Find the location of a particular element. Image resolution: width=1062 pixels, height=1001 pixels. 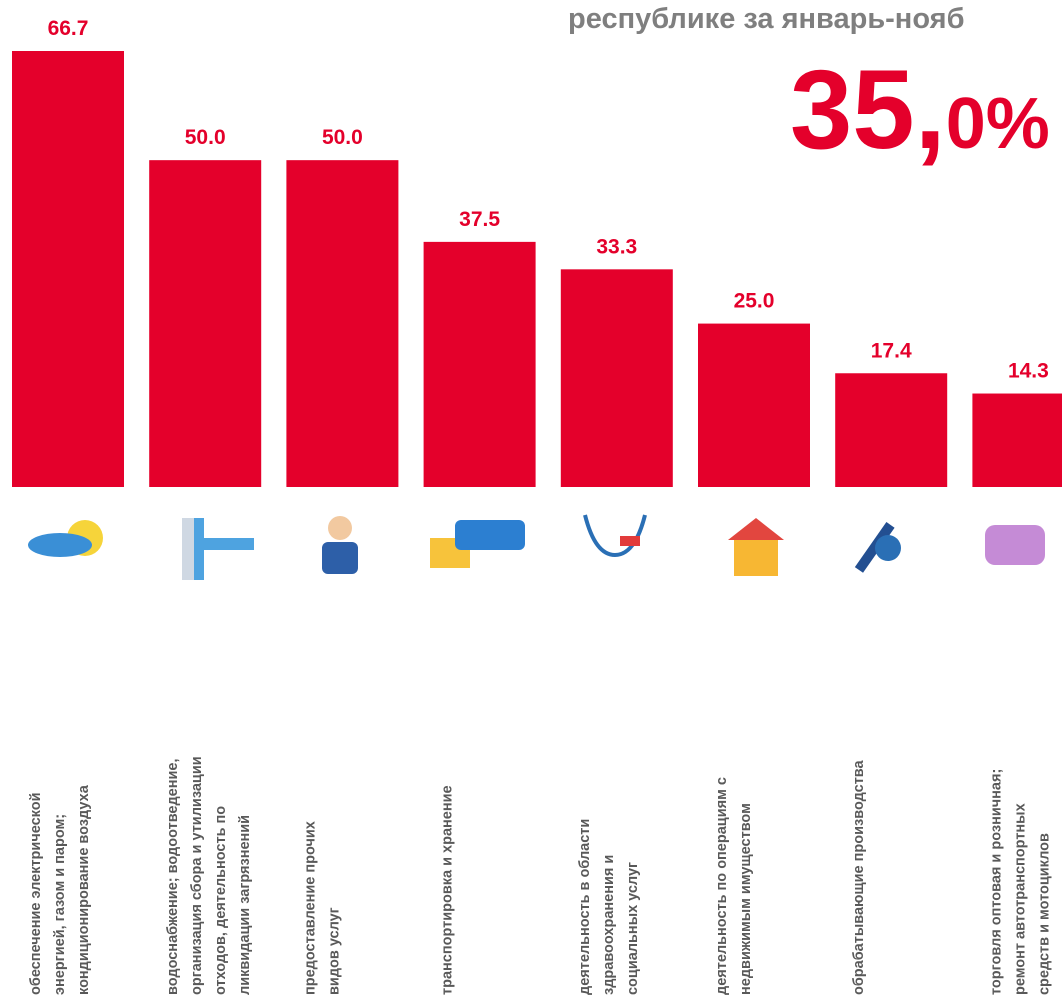

category-label: организация сбора и утилизации is located at coordinates (197, 875).